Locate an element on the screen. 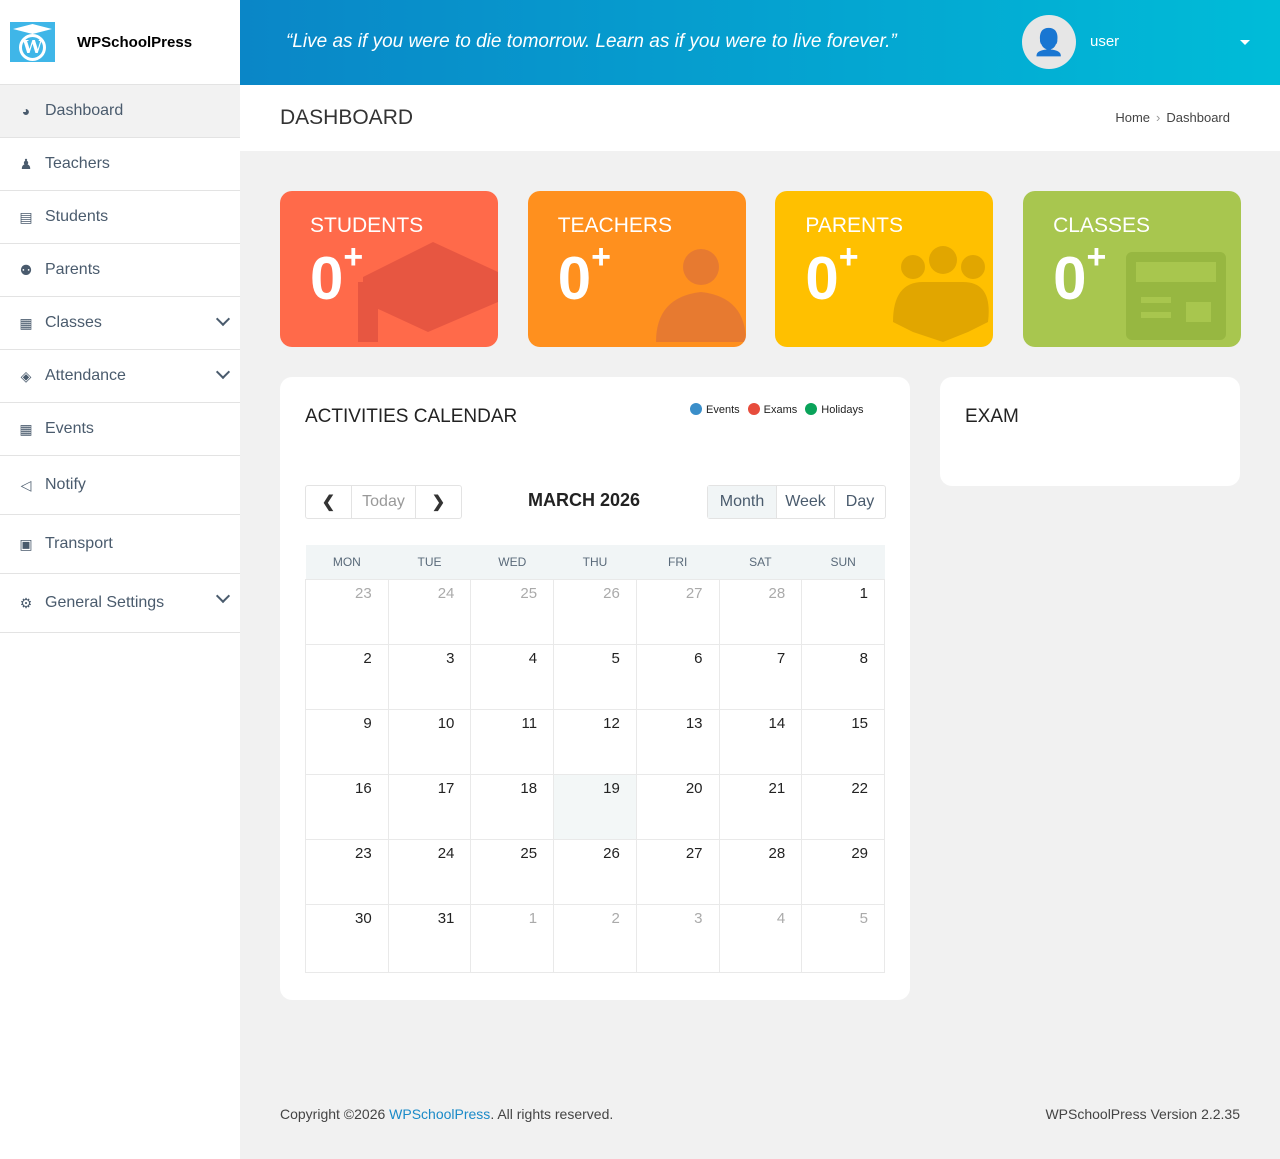 The image size is (1280, 1159). calendar-title: ACTIVITIES CALENDAR is located at coordinates (411, 416).